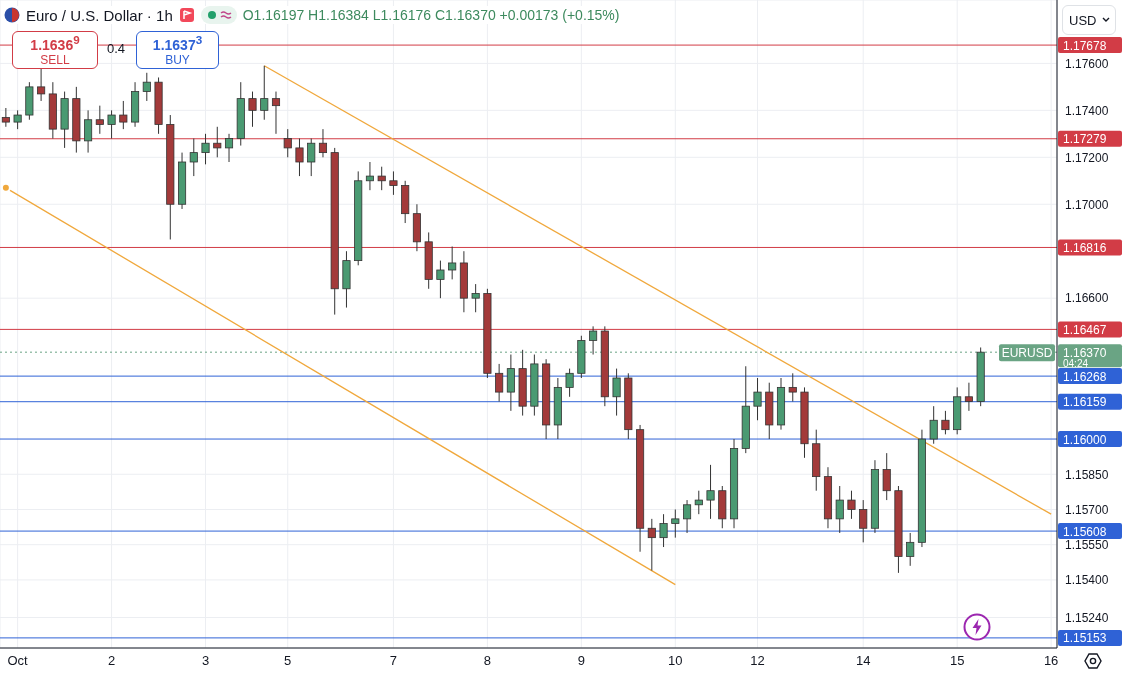 This screenshot has height=678, width=1123. I want to click on annotation: EURUSD, so click(1027, 352).